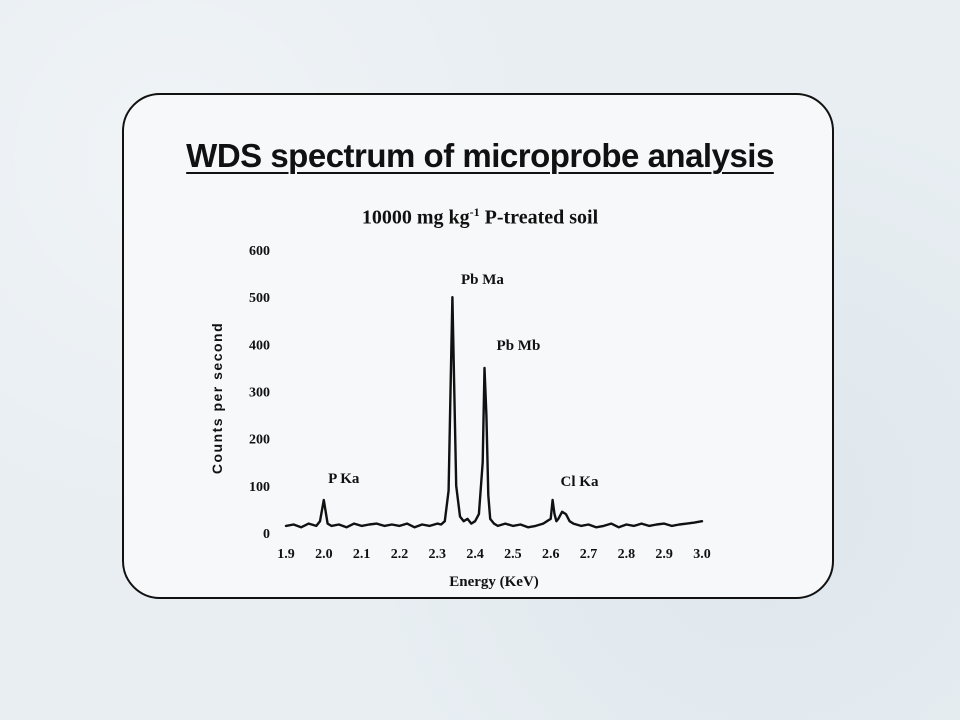 This screenshot has height=720, width=960. I want to click on y-tick-label: 200, so click(259, 440).